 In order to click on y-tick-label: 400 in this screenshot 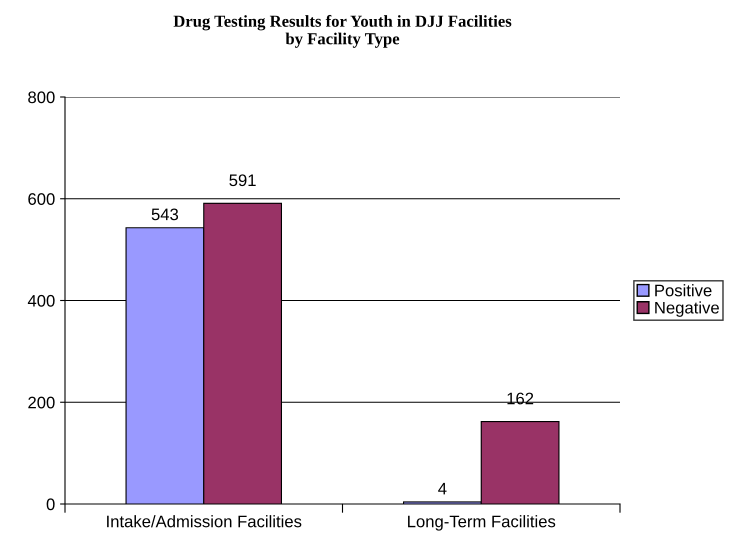, I will do `click(41, 300)`.